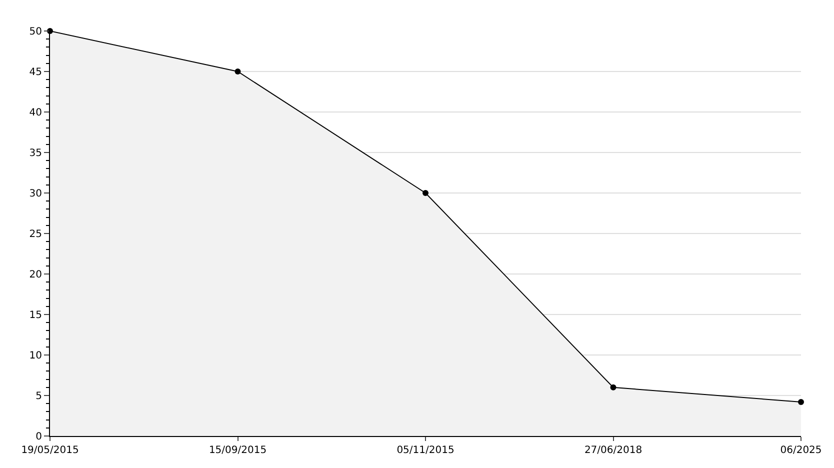  What do you see at coordinates (35, 275) in the screenshot?
I see `y-tick-label: 20` at bounding box center [35, 275].